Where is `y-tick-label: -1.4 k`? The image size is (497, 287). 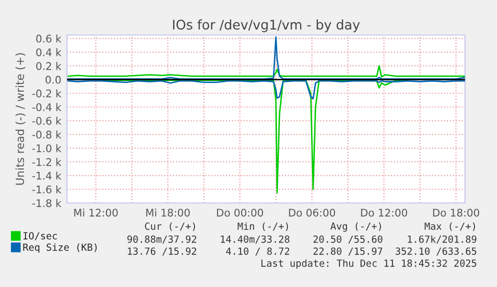 y-tick-label: -1.4 k is located at coordinates (47, 176).